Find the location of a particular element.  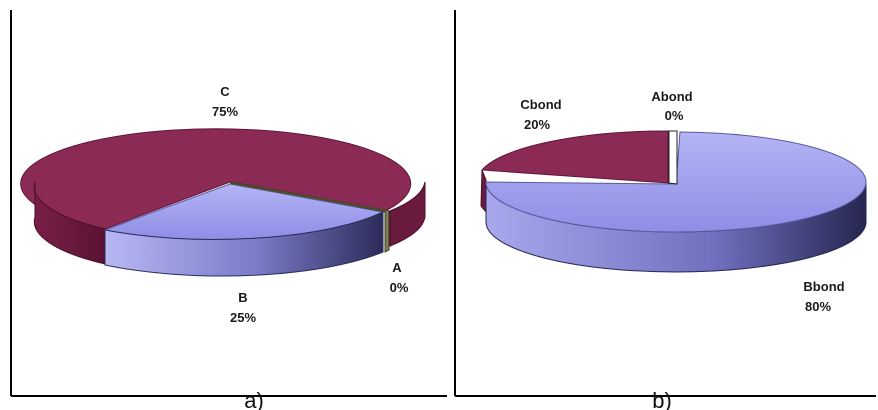

chart-b-caption: b) is located at coordinates (662, 399).